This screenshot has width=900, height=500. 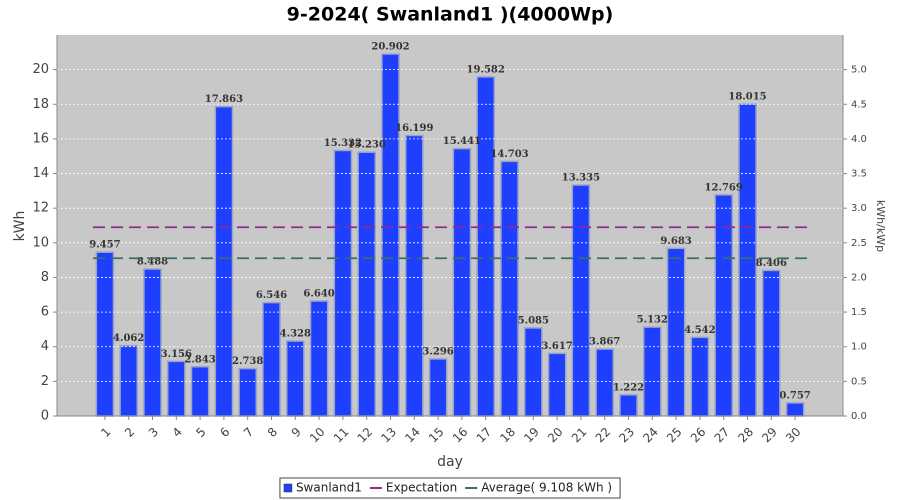 What do you see at coordinates (390, 47) in the screenshot?
I see `value-label: 20.902` at bounding box center [390, 47].